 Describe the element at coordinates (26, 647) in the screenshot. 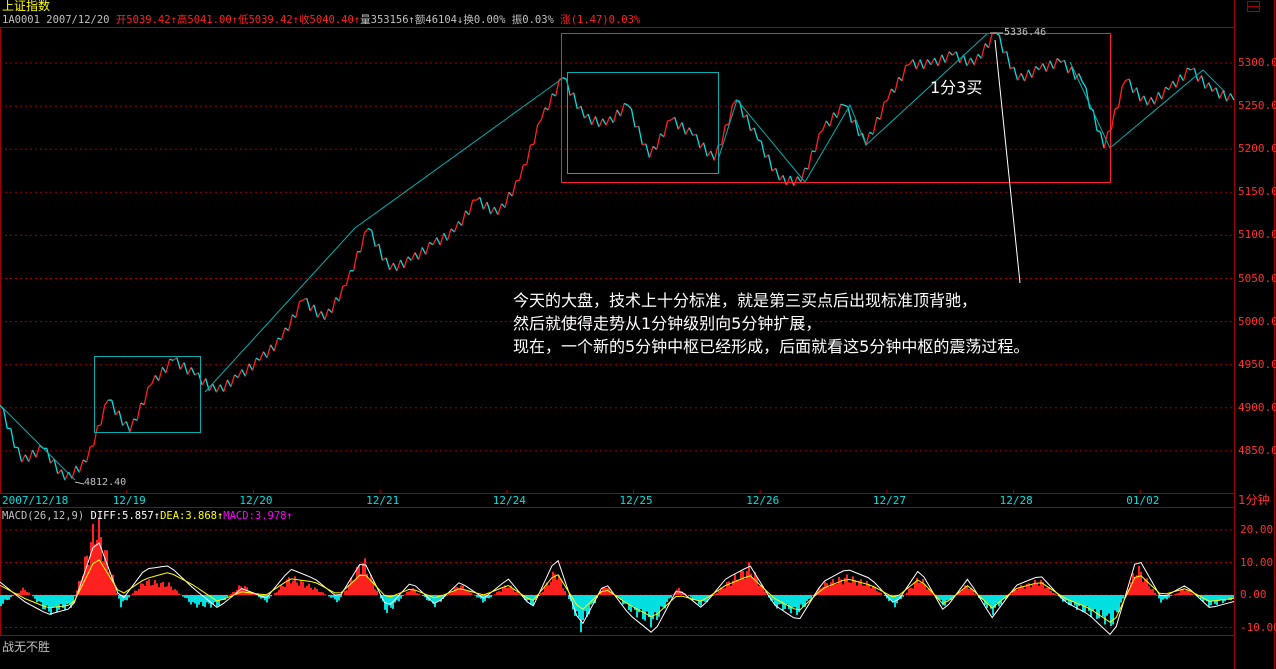

I see `footer-text: 战无不胜` at that location.